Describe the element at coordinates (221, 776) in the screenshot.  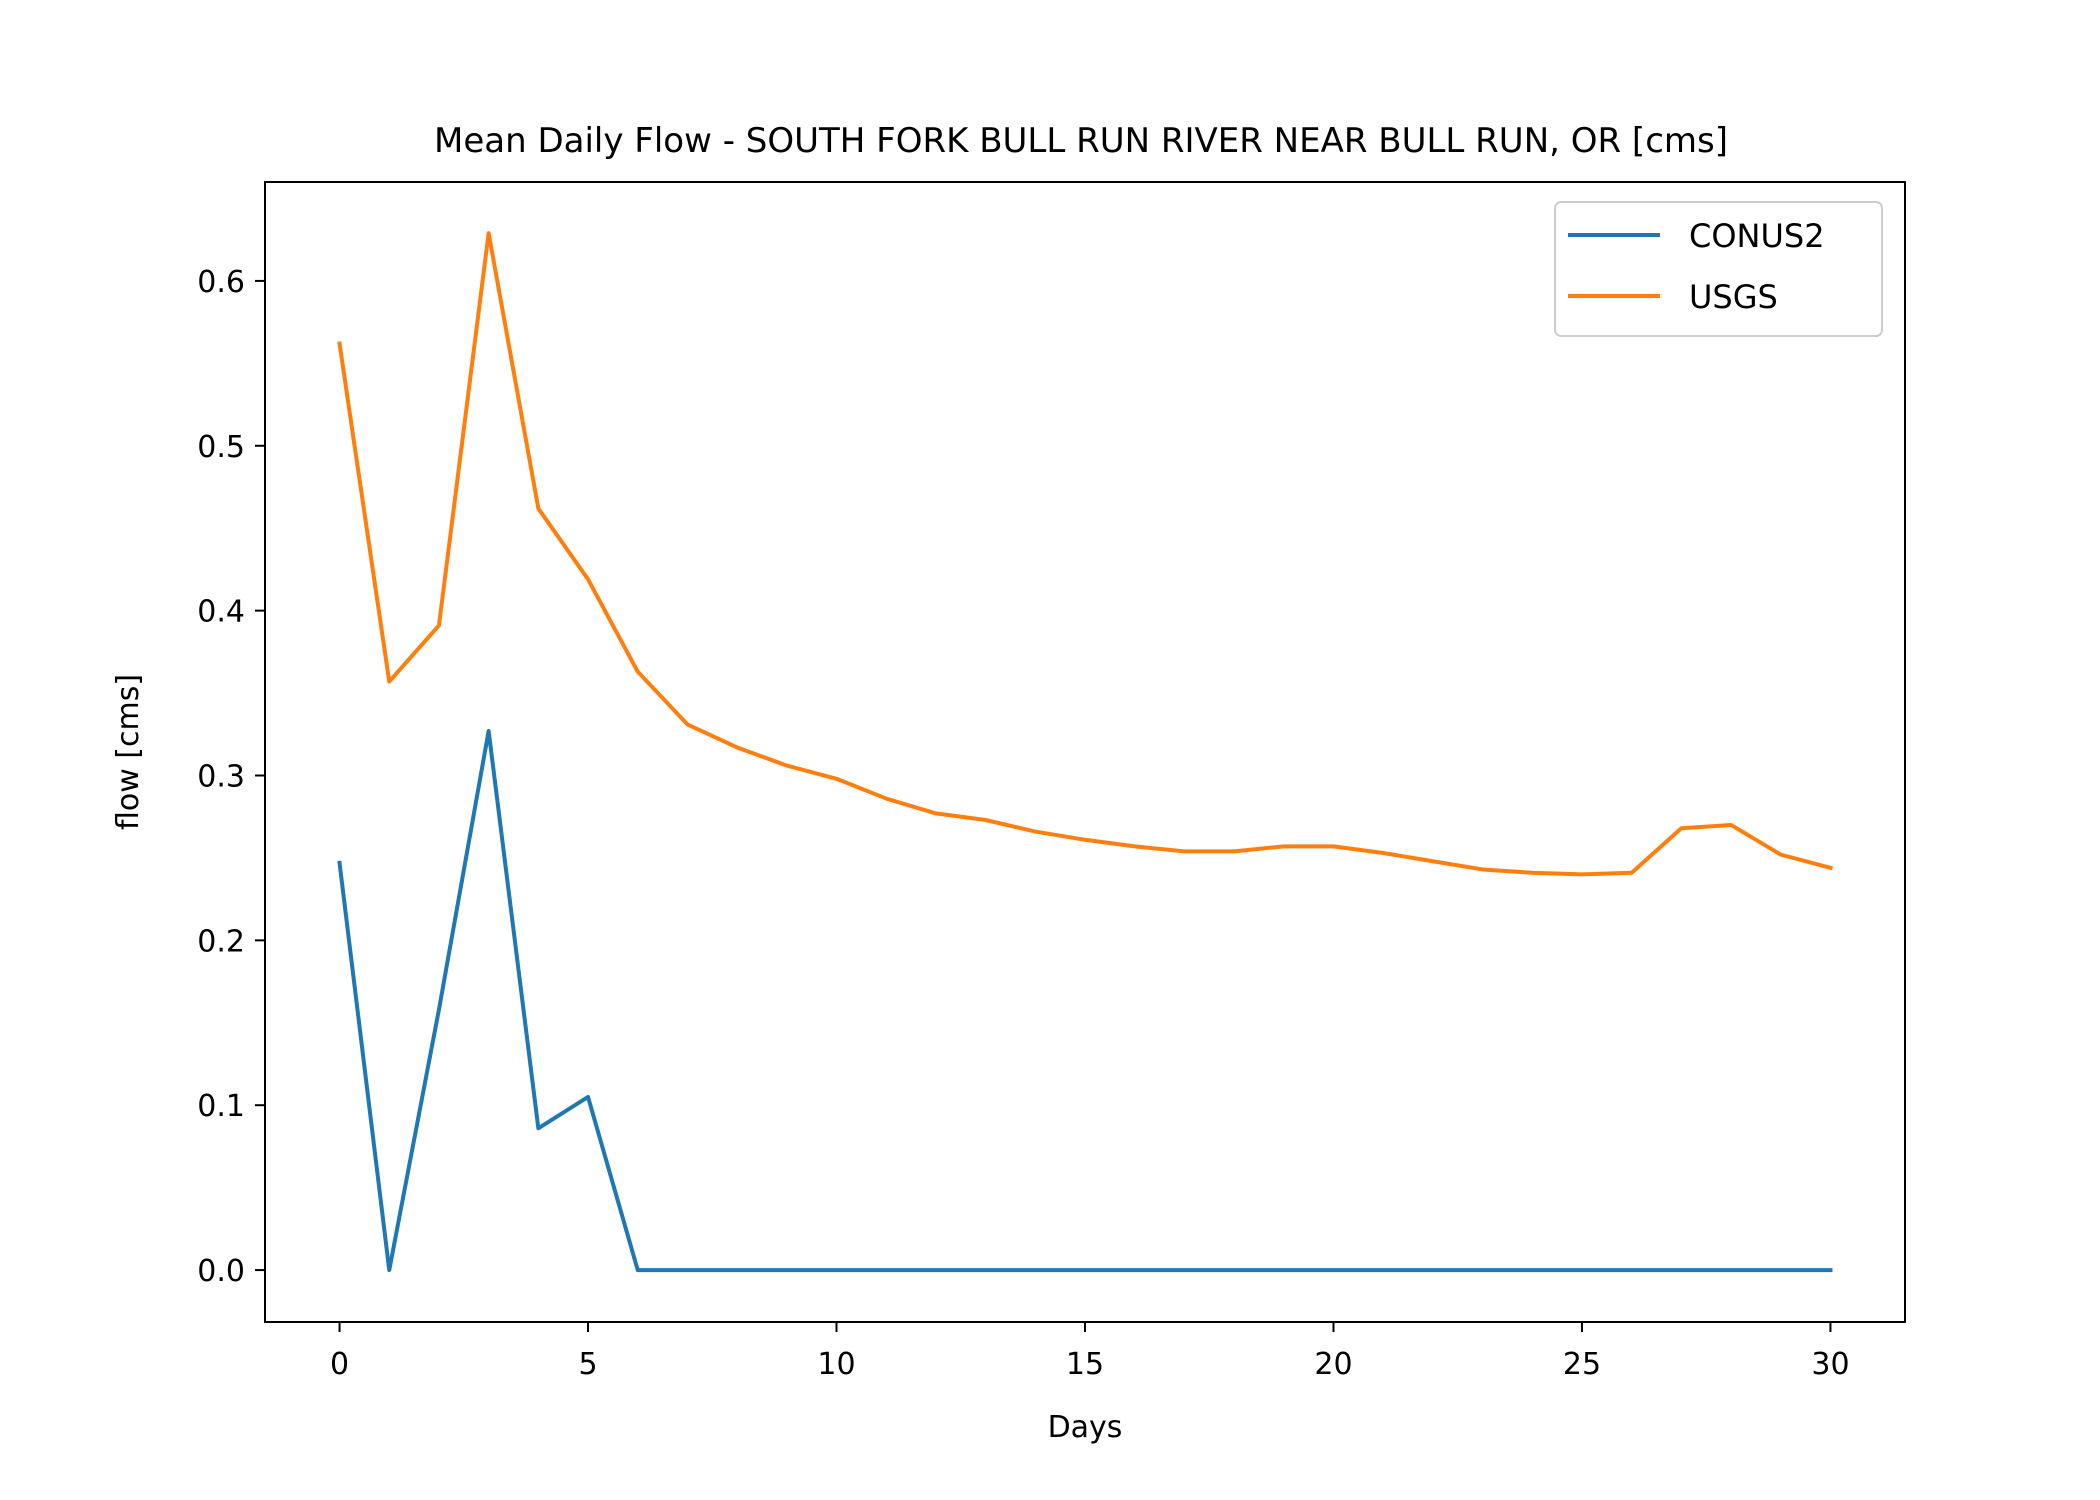
I see `y-tick-label: 0.3` at that location.